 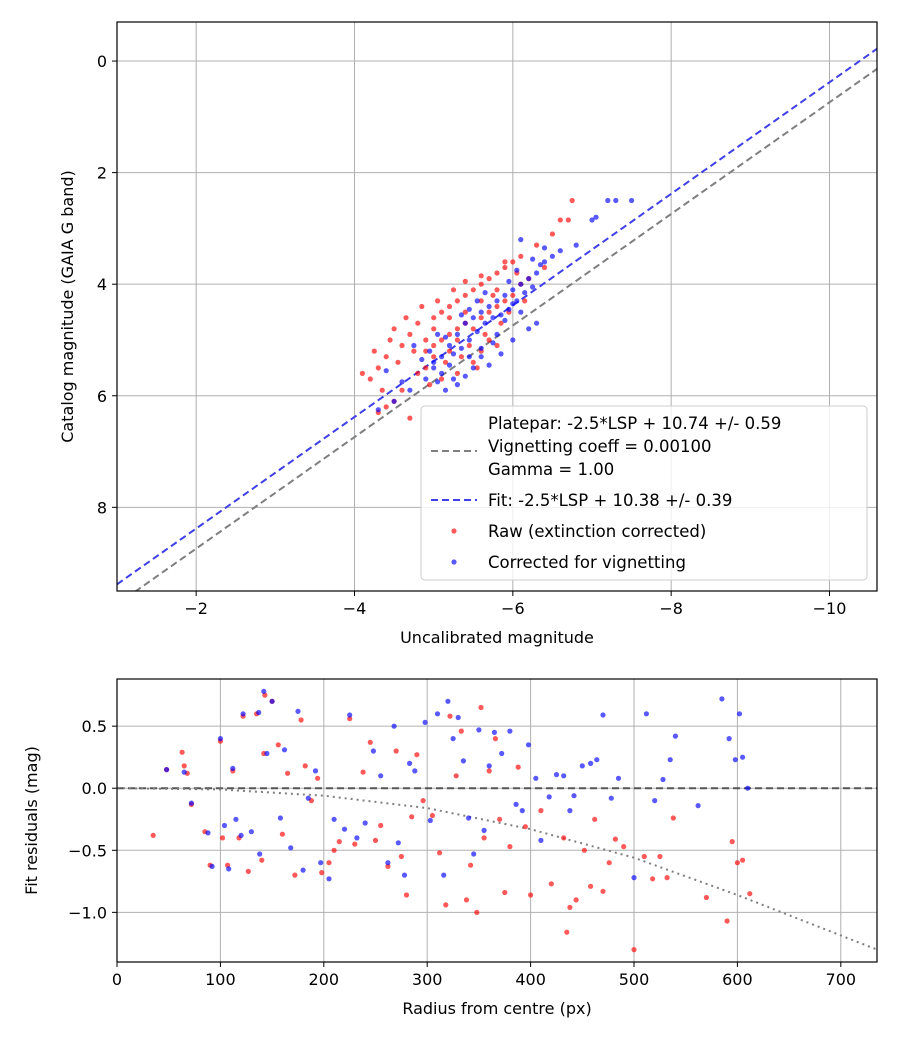 I want to click on x-tick-label: 100, so click(x=220, y=979).